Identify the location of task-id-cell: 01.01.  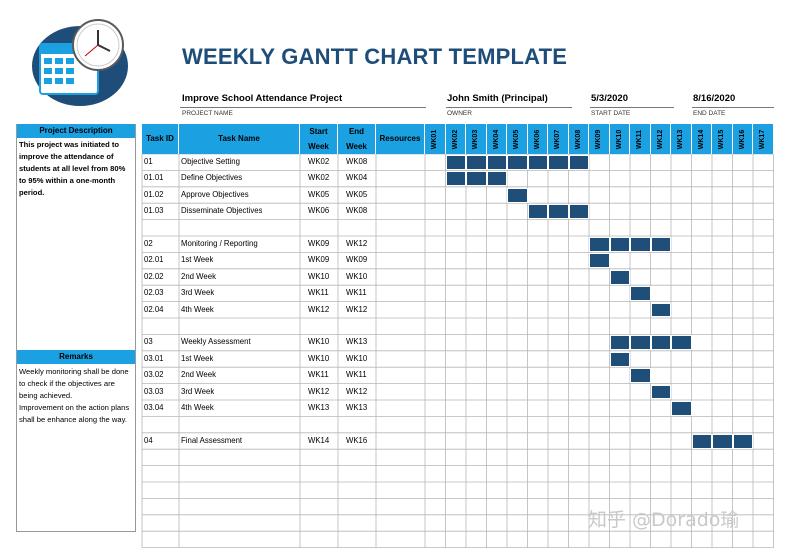
(154, 178).